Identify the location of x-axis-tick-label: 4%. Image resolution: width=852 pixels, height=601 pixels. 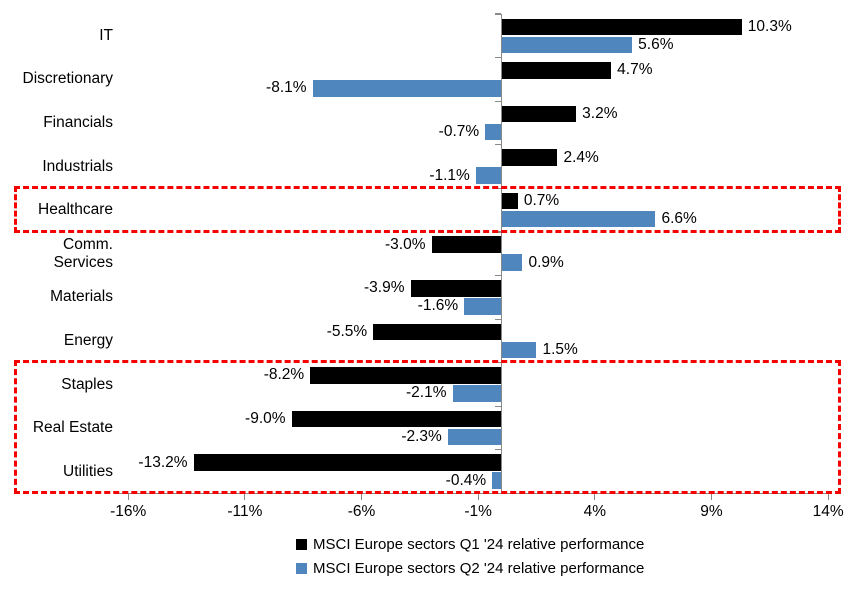
(595, 511).